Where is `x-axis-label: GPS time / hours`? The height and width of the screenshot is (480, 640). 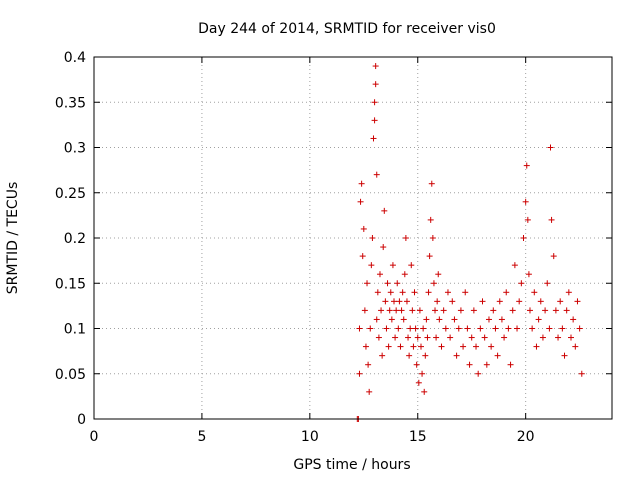
x-axis-label: GPS time / hours is located at coordinates (351, 465).